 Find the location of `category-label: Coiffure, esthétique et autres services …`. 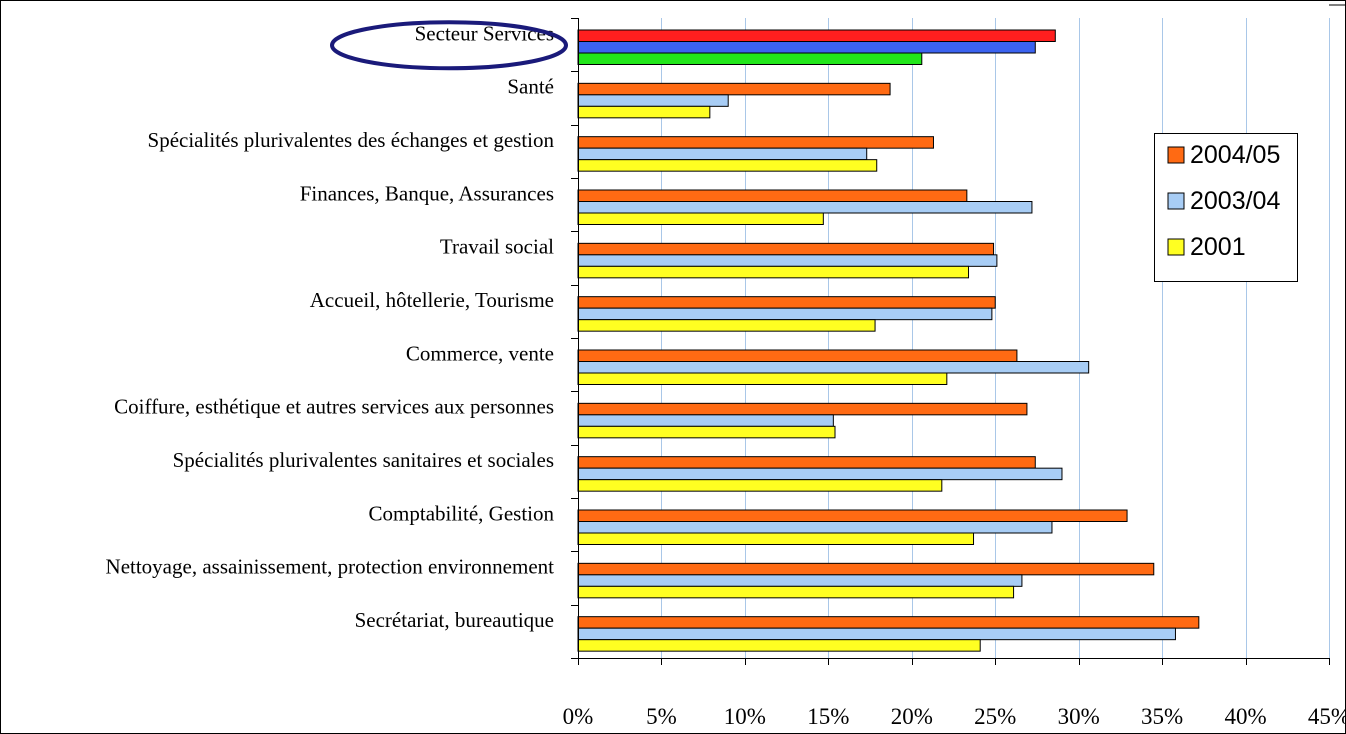

category-label: Coiffure, esthétique et autres services … is located at coordinates (334, 407).